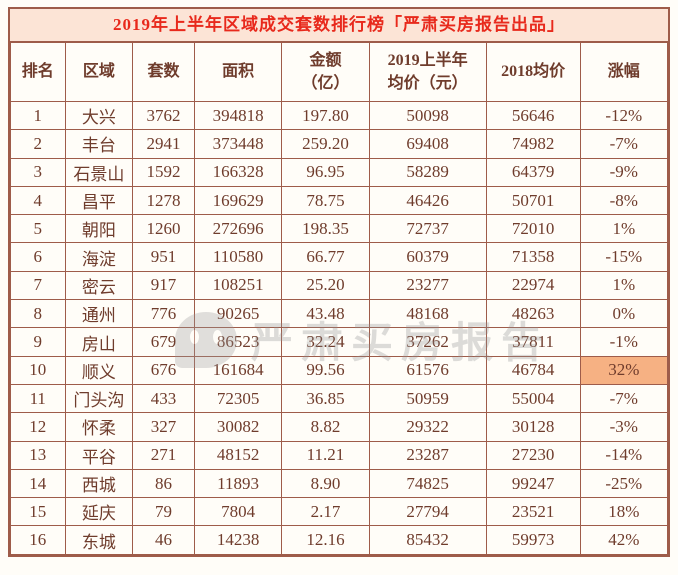  What do you see at coordinates (238, 257) in the screenshot?
I see `table-cell: 110580` at bounding box center [238, 257].